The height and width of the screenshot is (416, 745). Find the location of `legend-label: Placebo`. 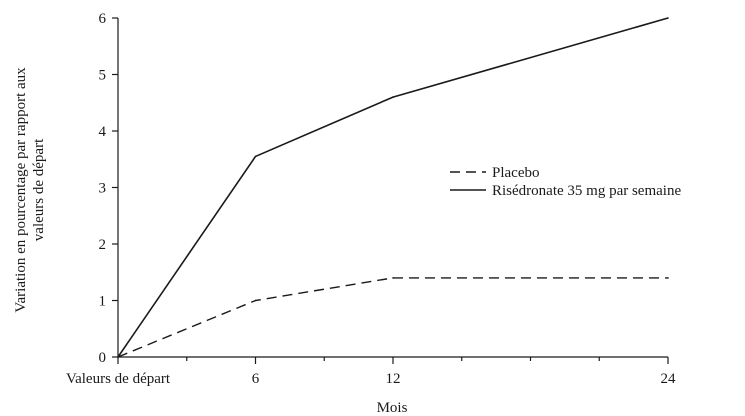

legend-label: Placebo is located at coordinates (515, 173).